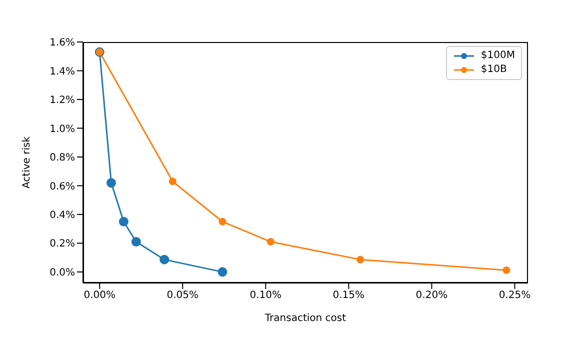 Image resolution: width=576 pixels, height=360 pixels. What do you see at coordinates (514, 296) in the screenshot?
I see `x-tick-label: 0.25%` at bounding box center [514, 296].